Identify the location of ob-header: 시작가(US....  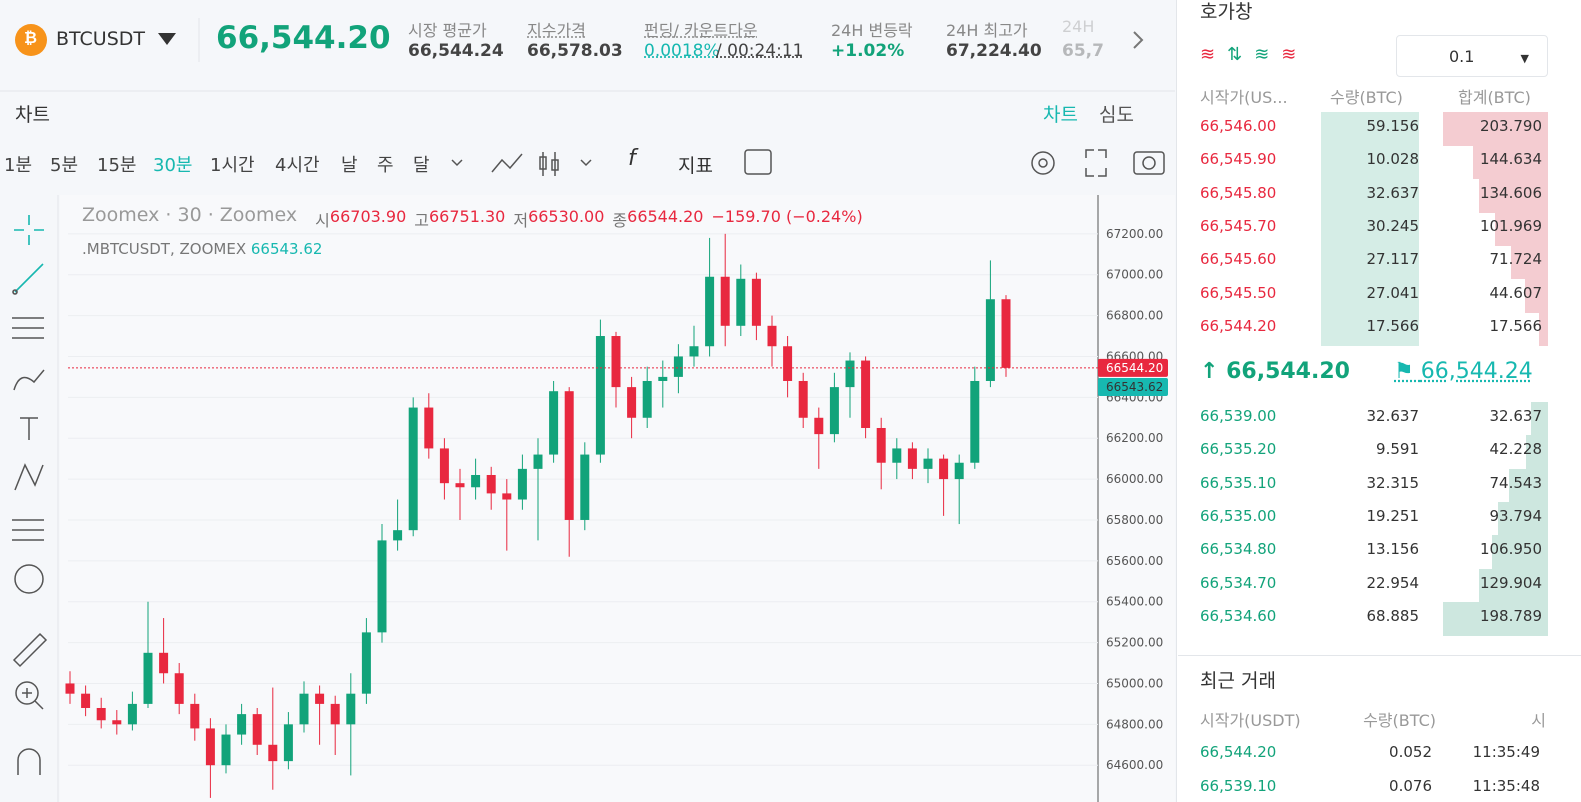
(1244, 97).